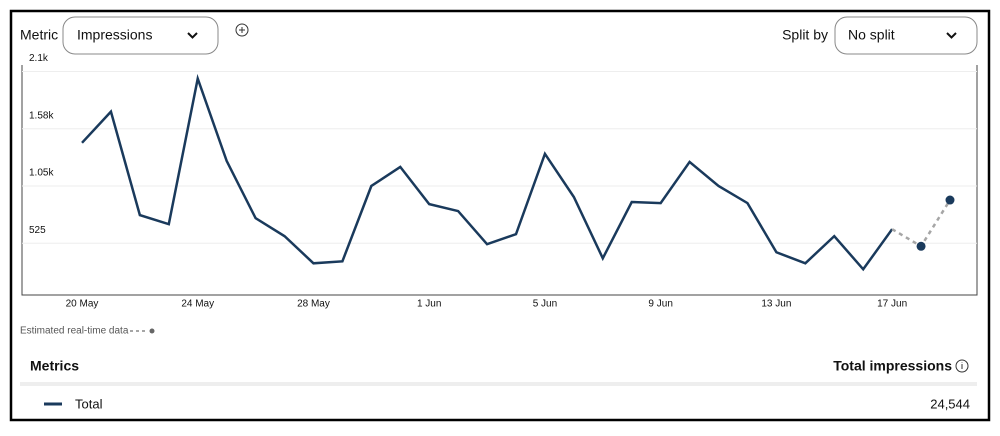  I want to click on metric-value: Impressions, so click(114, 35).